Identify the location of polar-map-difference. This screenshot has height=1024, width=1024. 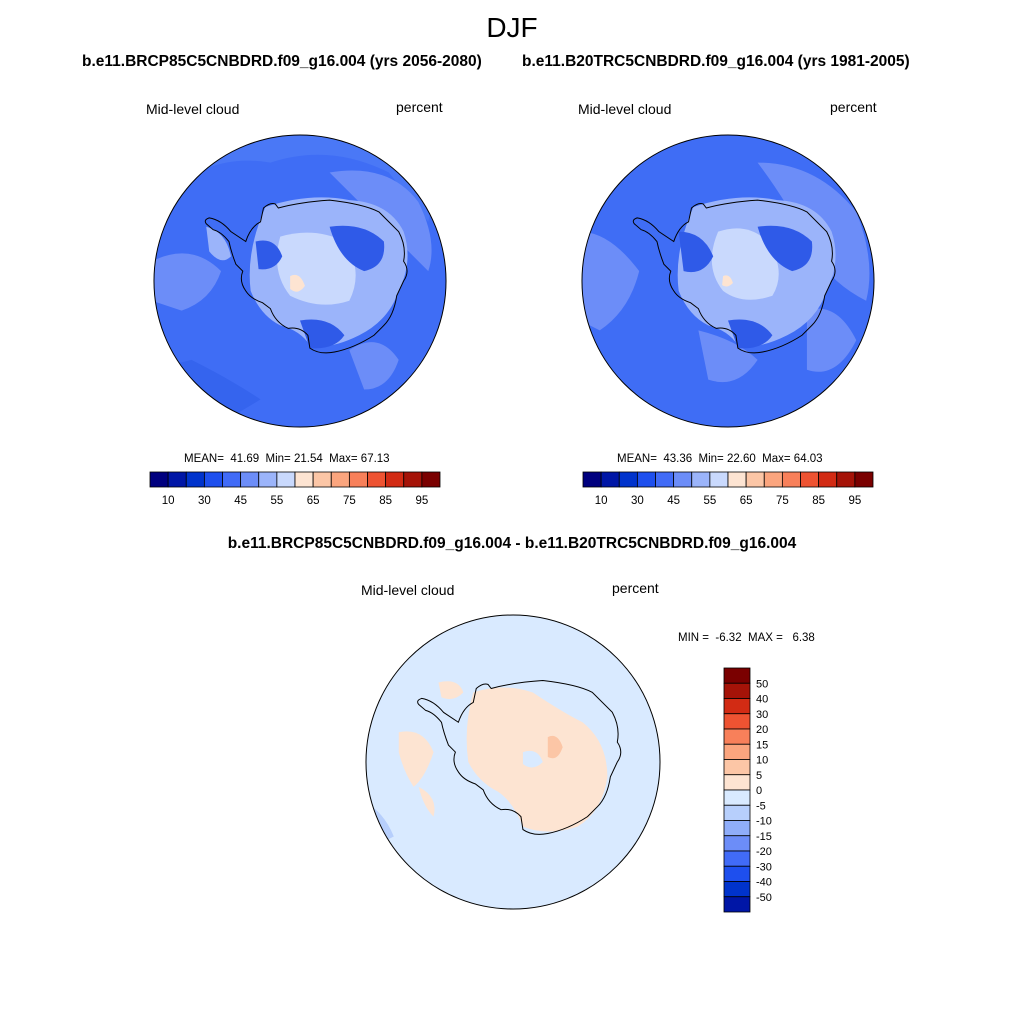
(513, 762).